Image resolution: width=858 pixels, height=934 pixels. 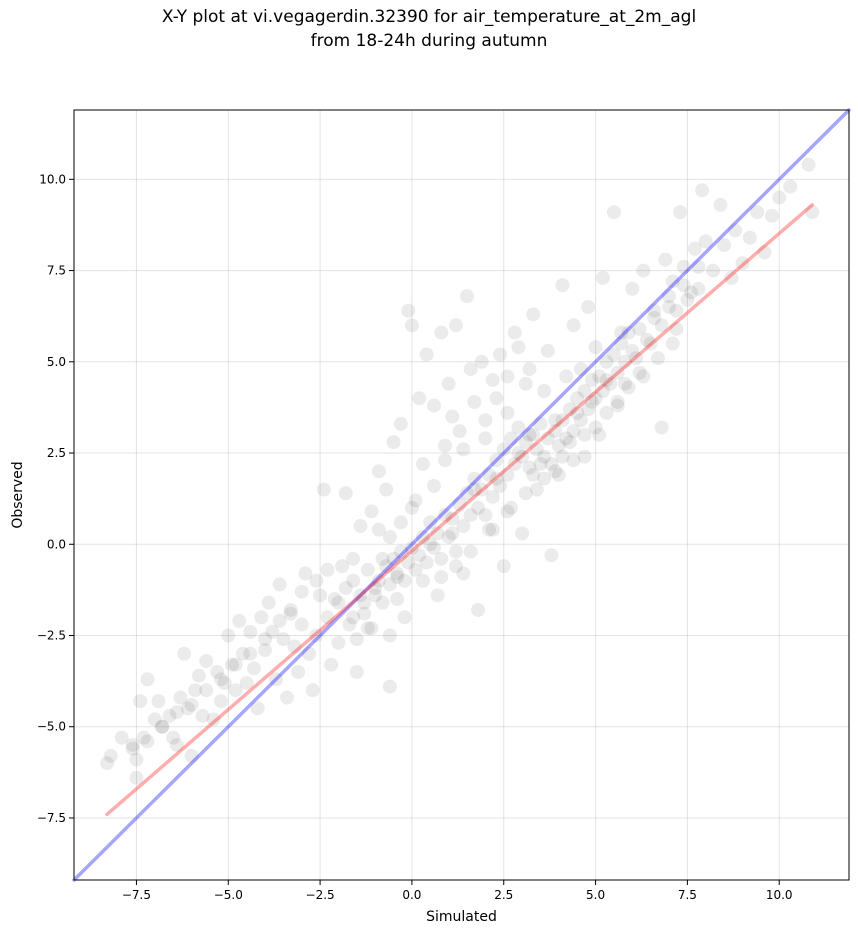 I want to click on y-axis-label: Observed, so click(x=18, y=494).